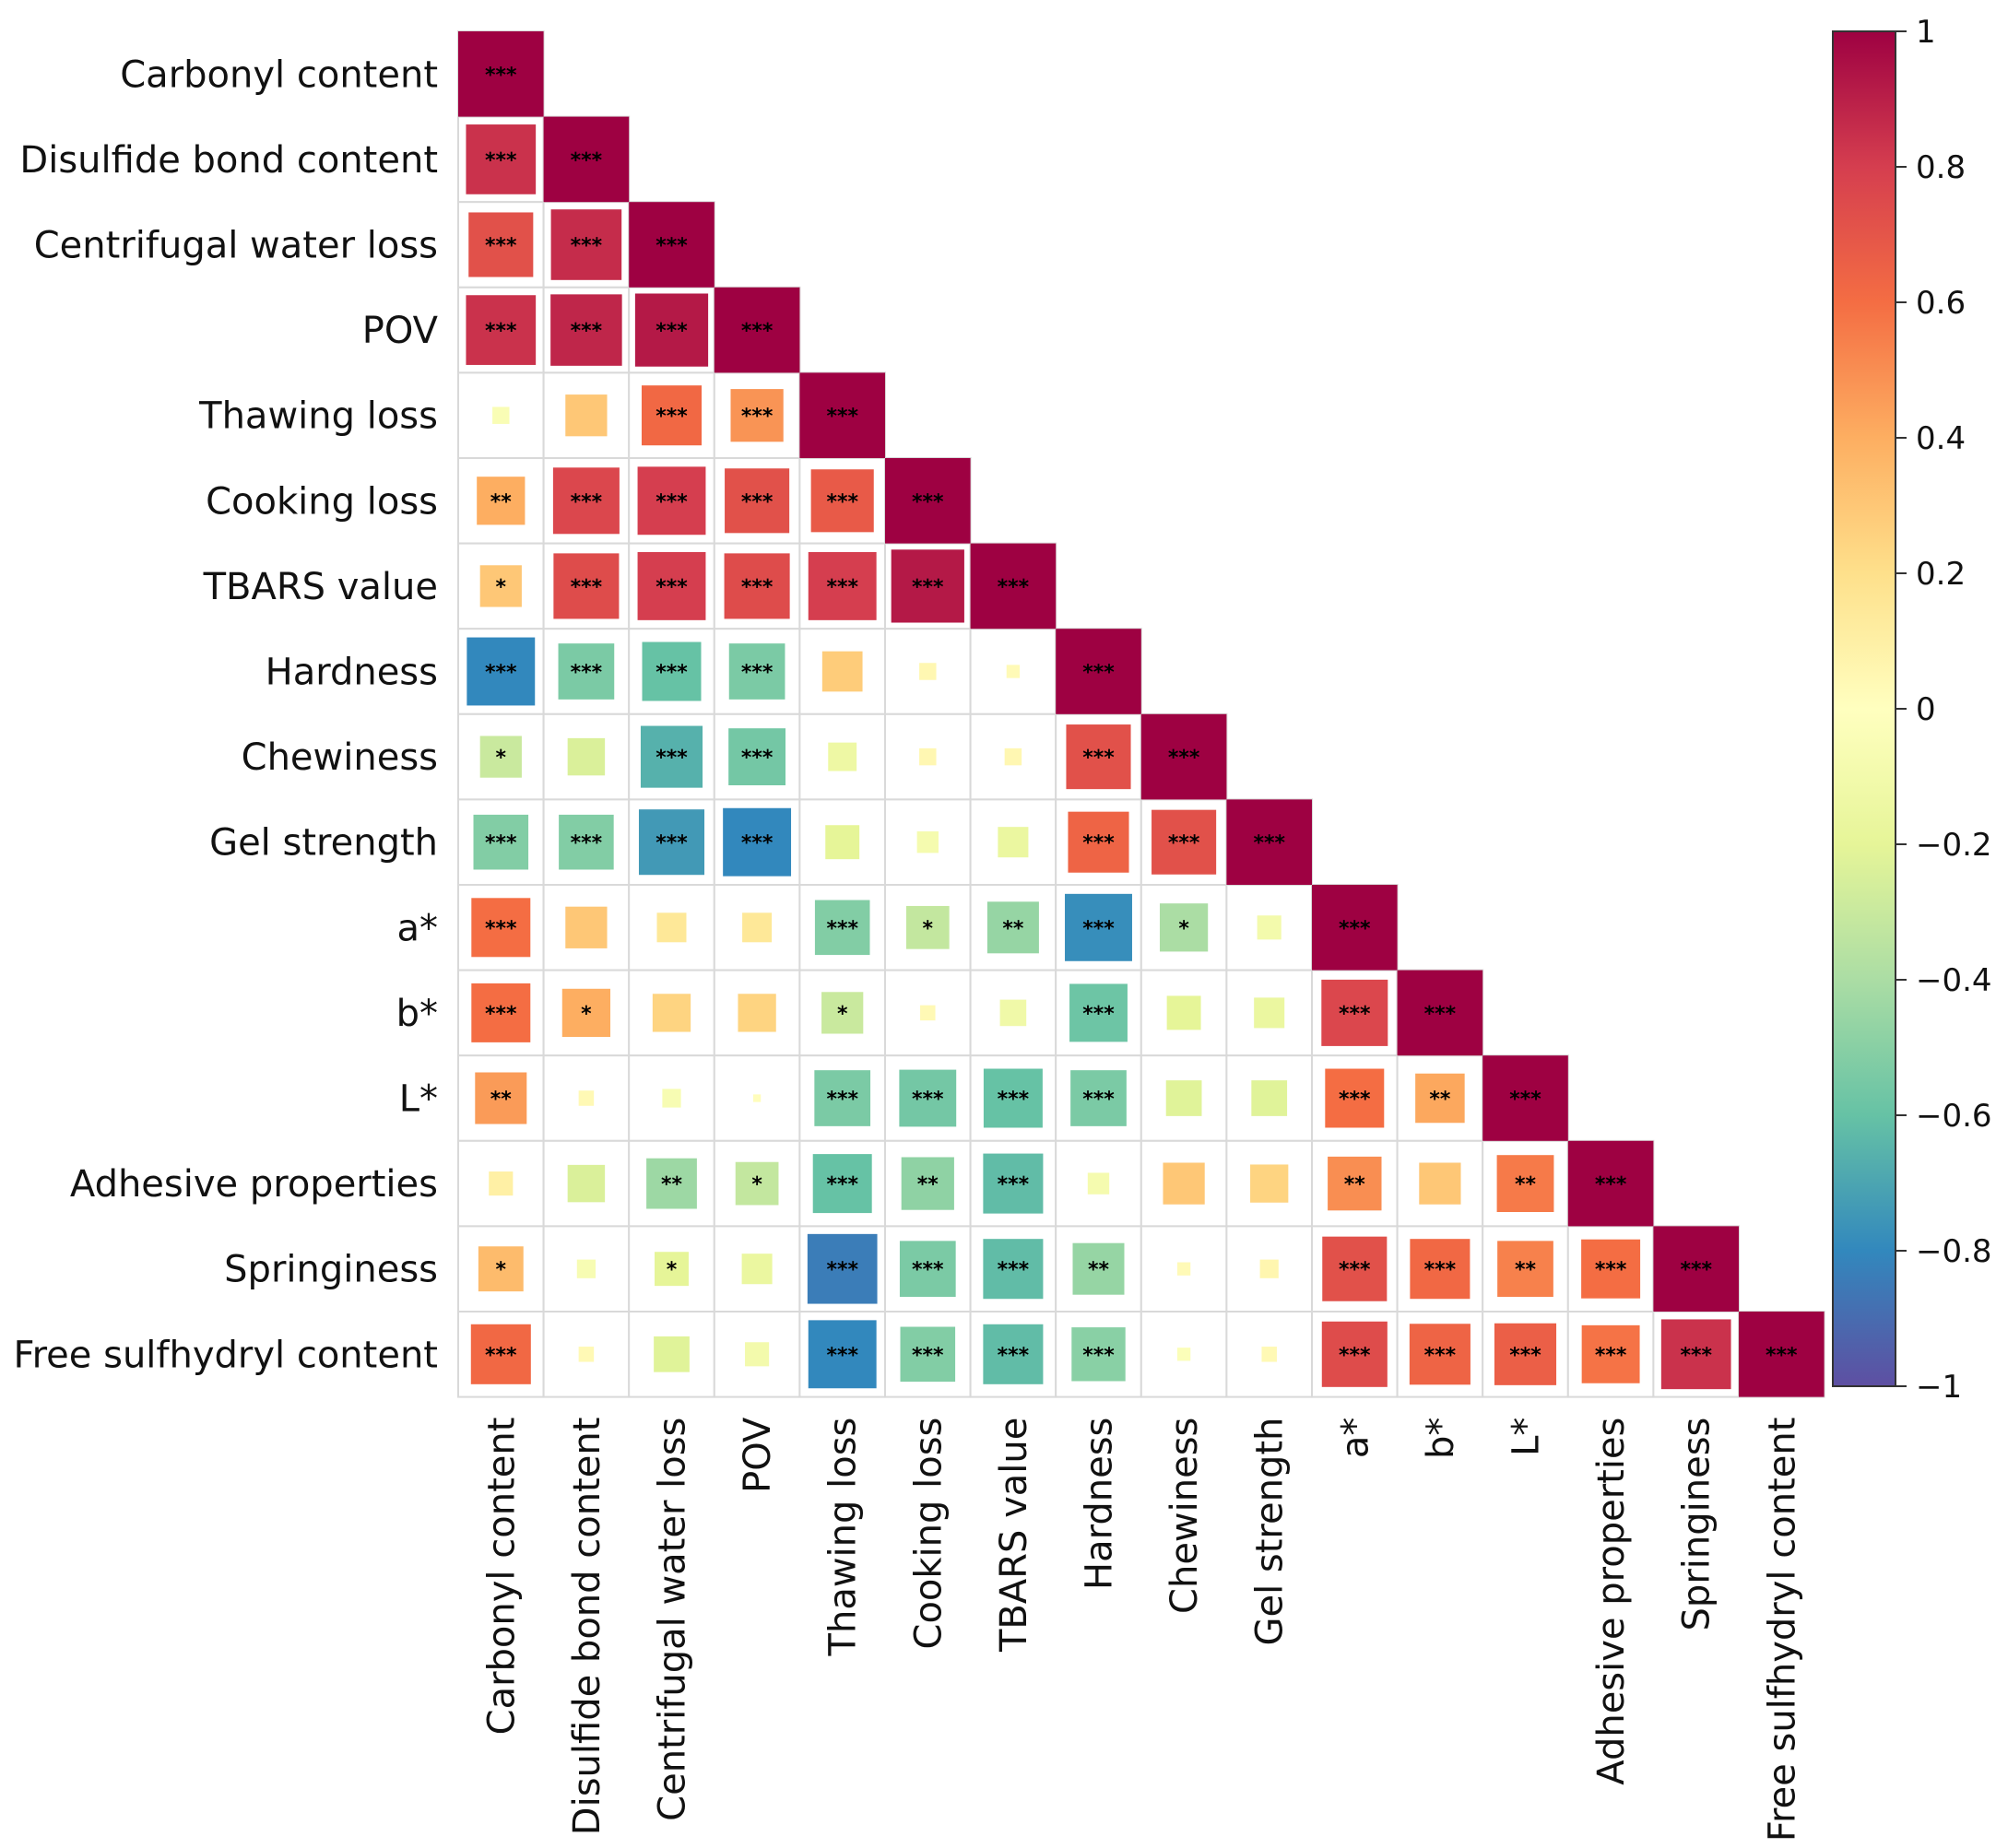  I want to click on heatmap-cell-b-star-vs-centrifugal-water-loss: b* / Centrifugal water loss: 0.25, so click(671, 1013).